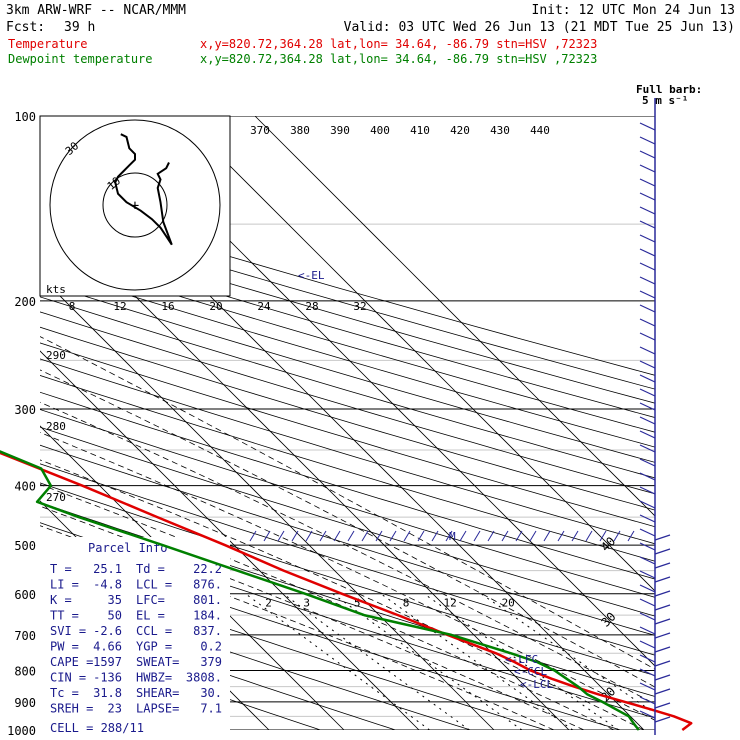 Image resolution: width=740 pixels, height=740 pixels. Describe the element at coordinates (97, 728) in the screenshot. I see `parcel-cell-value: CELL = 288/11` at that location.